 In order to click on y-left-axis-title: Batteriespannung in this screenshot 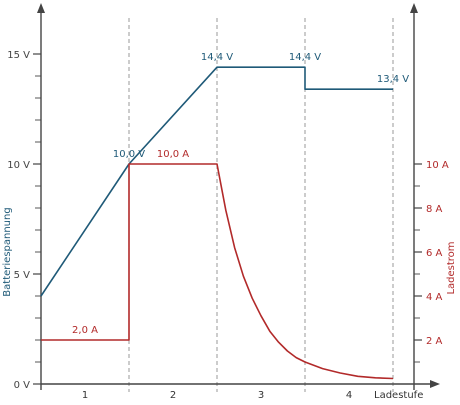, I will do `click(7, 251)`.